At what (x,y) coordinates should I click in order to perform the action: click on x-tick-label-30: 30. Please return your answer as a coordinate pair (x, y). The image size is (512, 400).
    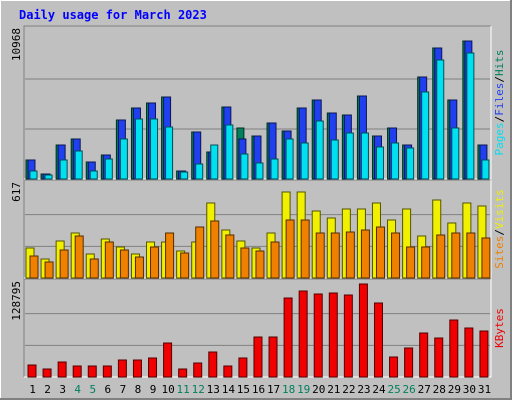
    Looking at the image, I should click on (469, 389).